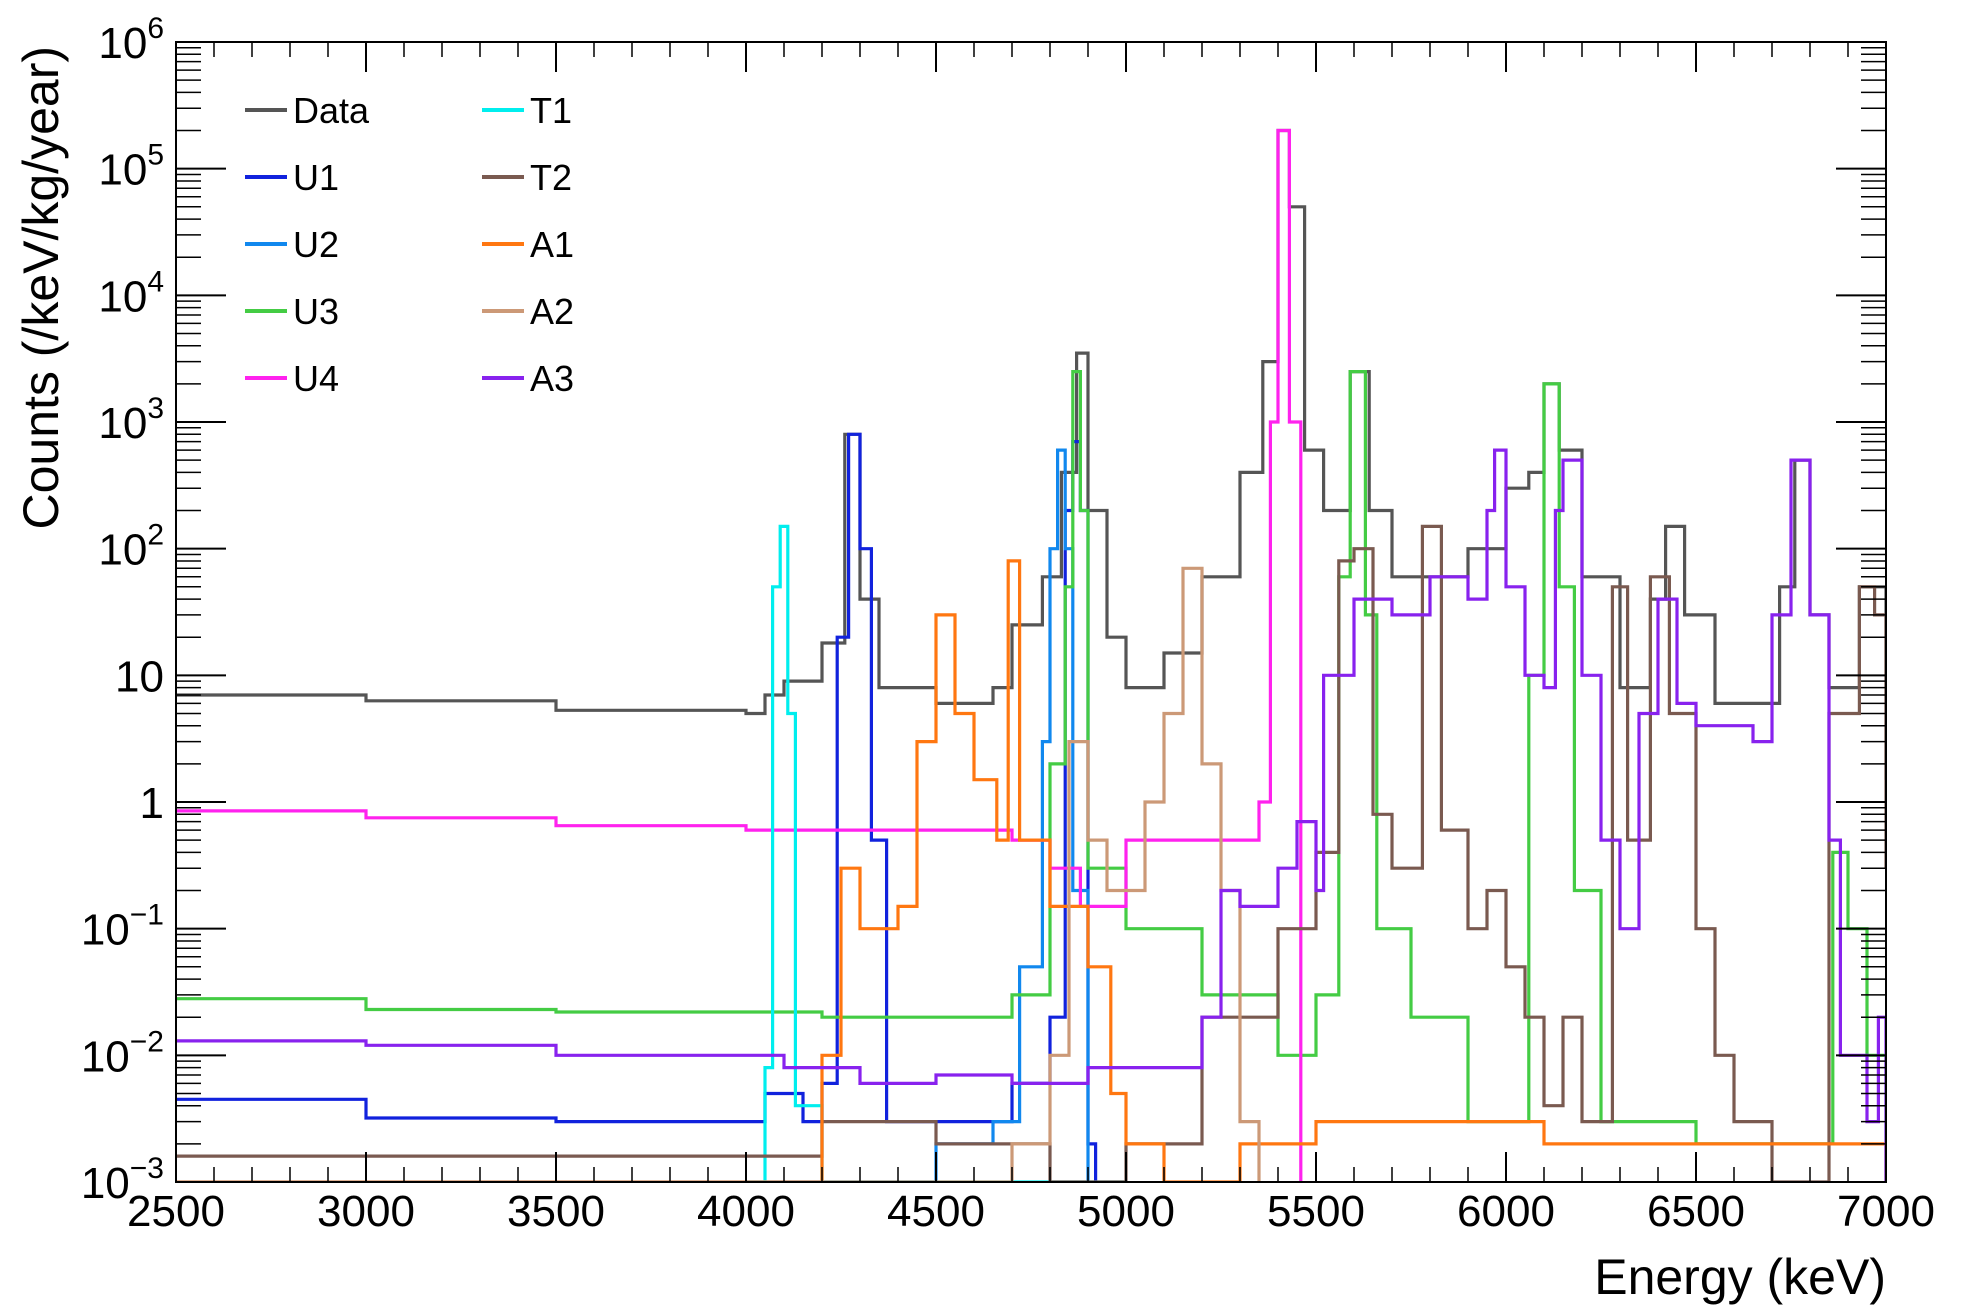 The image size is (1962, 1314). I want to click on legend-label-t1: T1, so click(551, 110).